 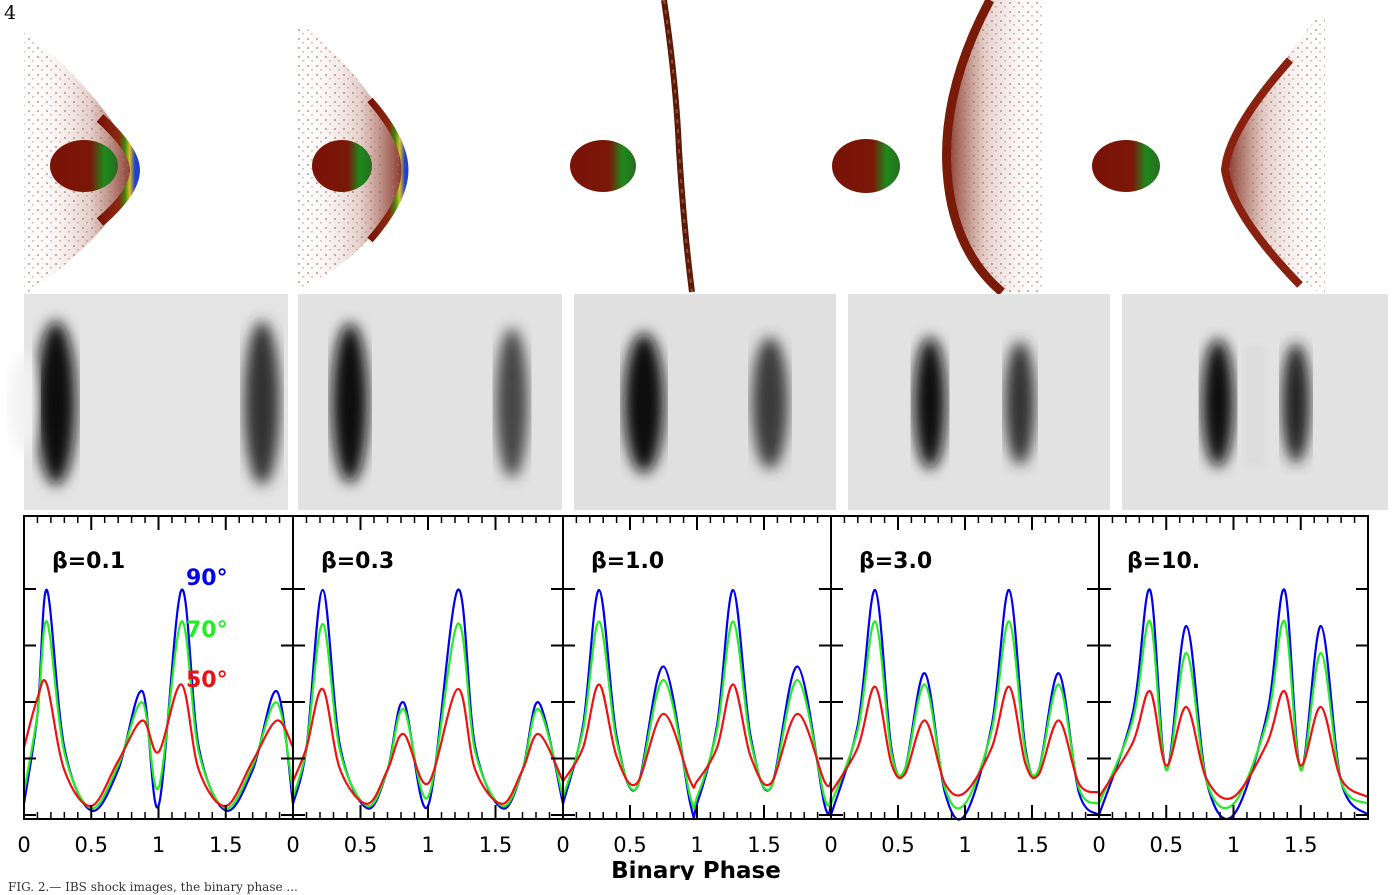 I want to click on beta-label: β=3.0, so click(x=895, y=561).